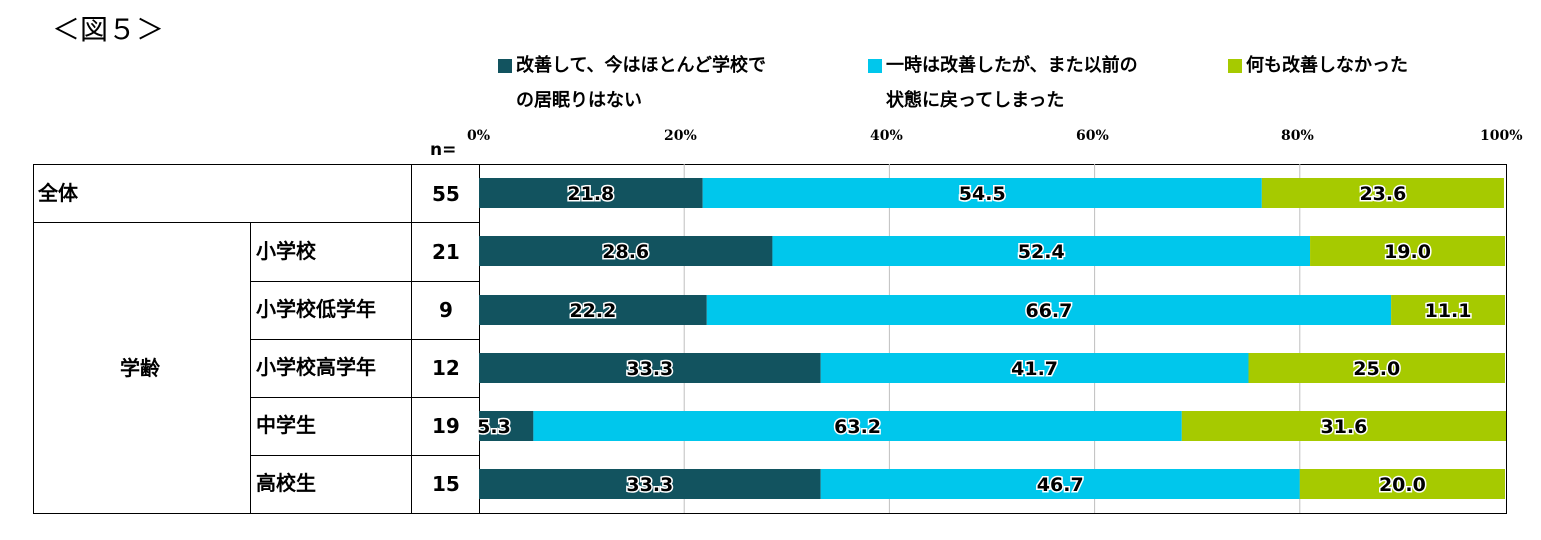 This screenshot has height=540, width=1541. What do you see at coordinates (286, 483) in the screenshot?
I see `row-label-high-school: 高校生` at bounding box center [286, 483].